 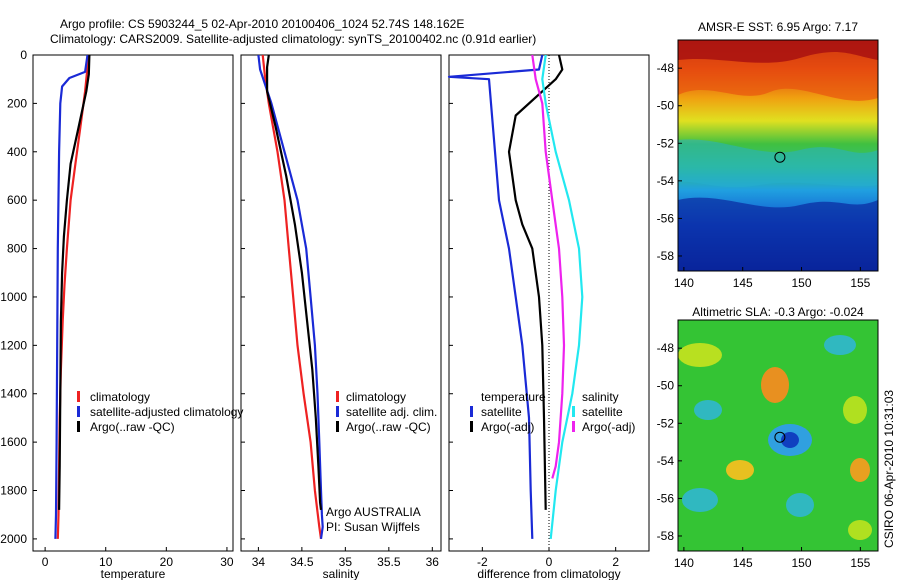 I want to click on map-y-tick-label: -56, so click(x=666, y=218).